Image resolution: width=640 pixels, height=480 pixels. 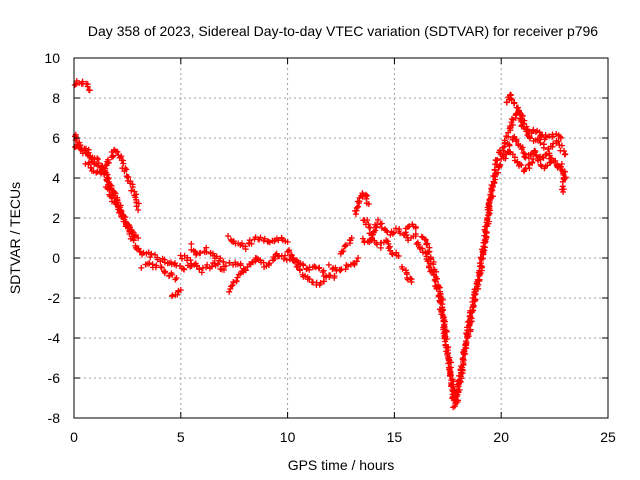 I want to click on y-tick-label: 2, so click(x=56, y=218).